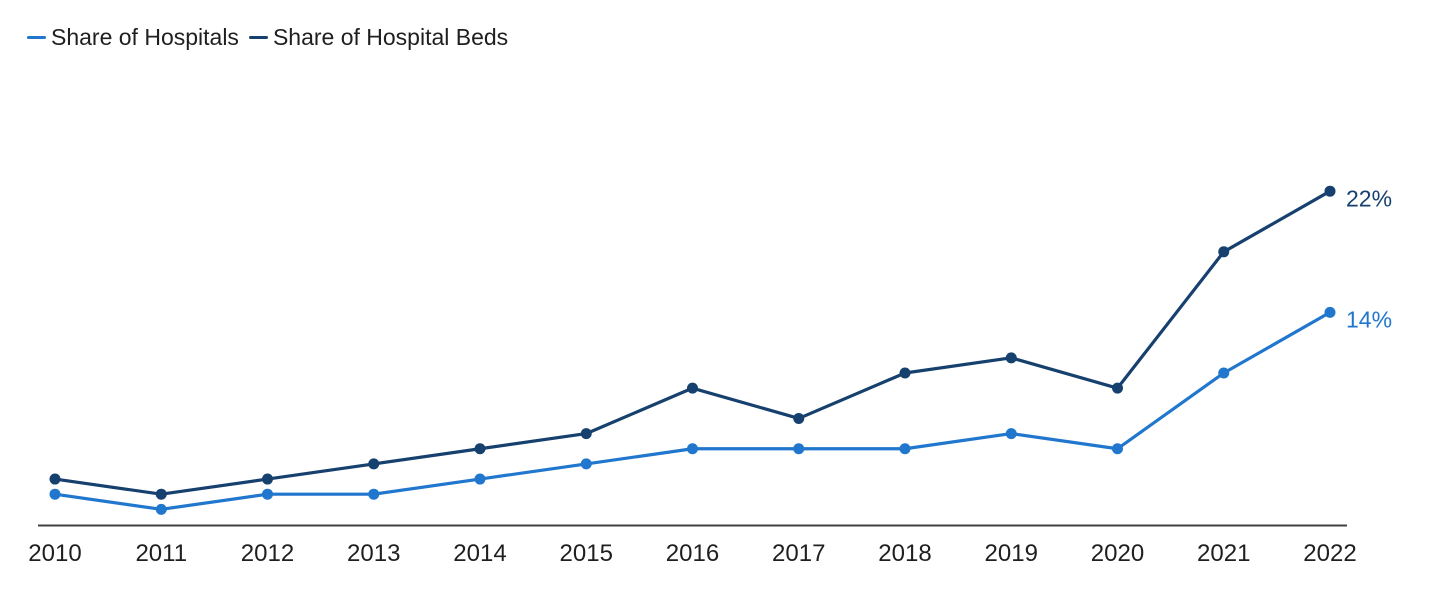  Describe the element at coordinates (54, 553) in the screenshot. I see `x-tick-label-2010: 2010` at that location.